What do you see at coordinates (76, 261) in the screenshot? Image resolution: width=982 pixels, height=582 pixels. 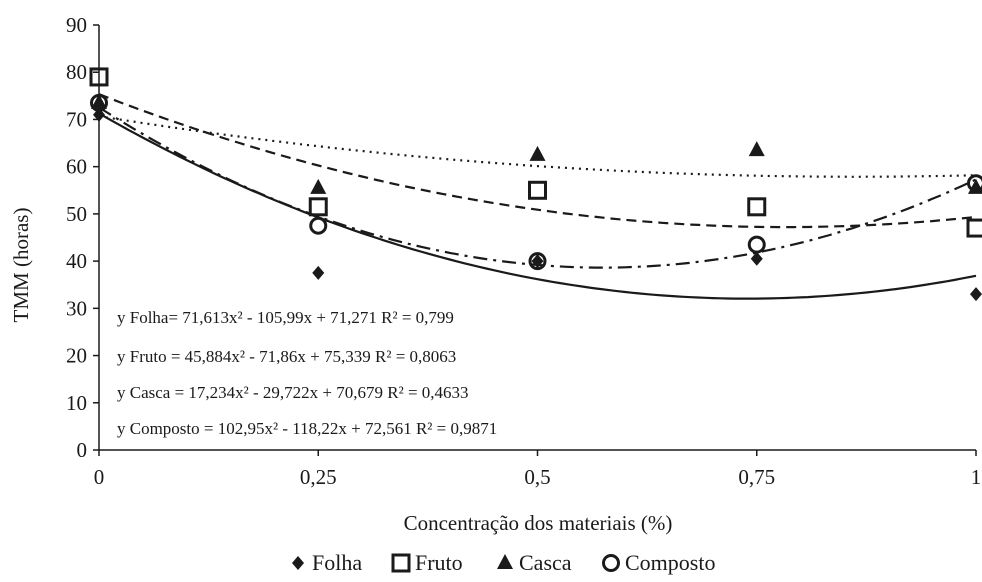 I see `y-tick-label: 40` at bounding box center [76, 261].